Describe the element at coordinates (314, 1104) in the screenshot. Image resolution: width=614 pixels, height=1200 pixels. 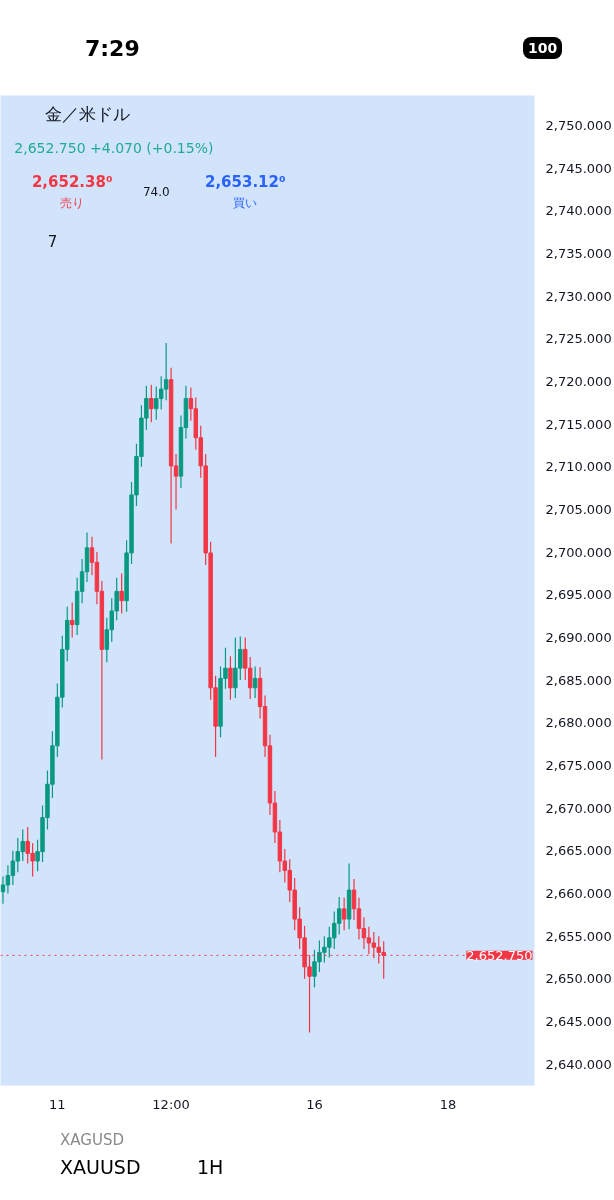
I see `x-tick-label: 16` at that location.